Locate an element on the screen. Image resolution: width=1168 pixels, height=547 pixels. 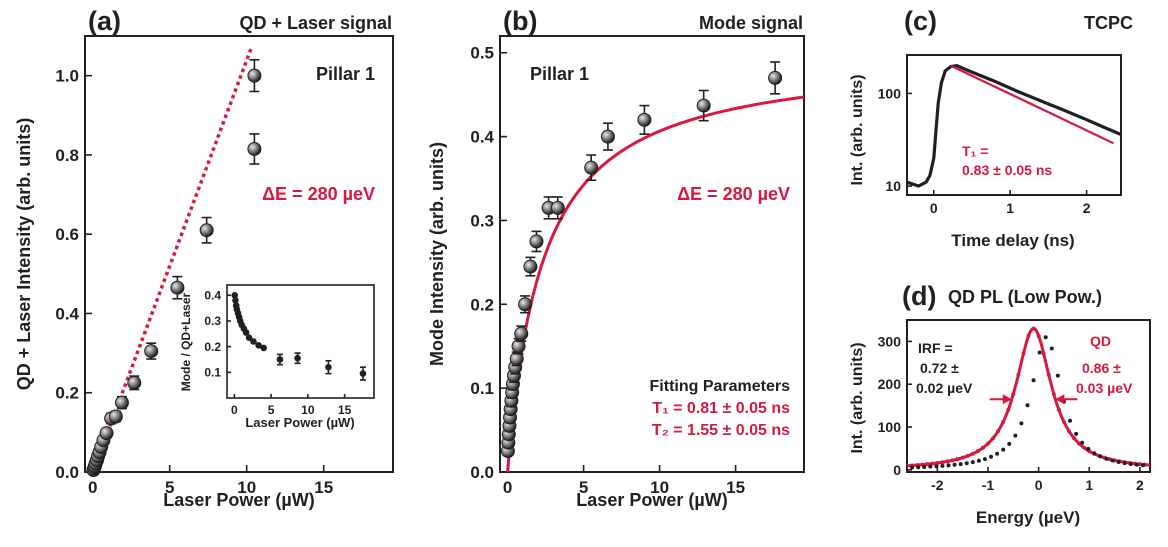
panel-b-fit-param-t1: T₁ = 0.81 ± 0.05 ns is located at coordinates (721, 408).